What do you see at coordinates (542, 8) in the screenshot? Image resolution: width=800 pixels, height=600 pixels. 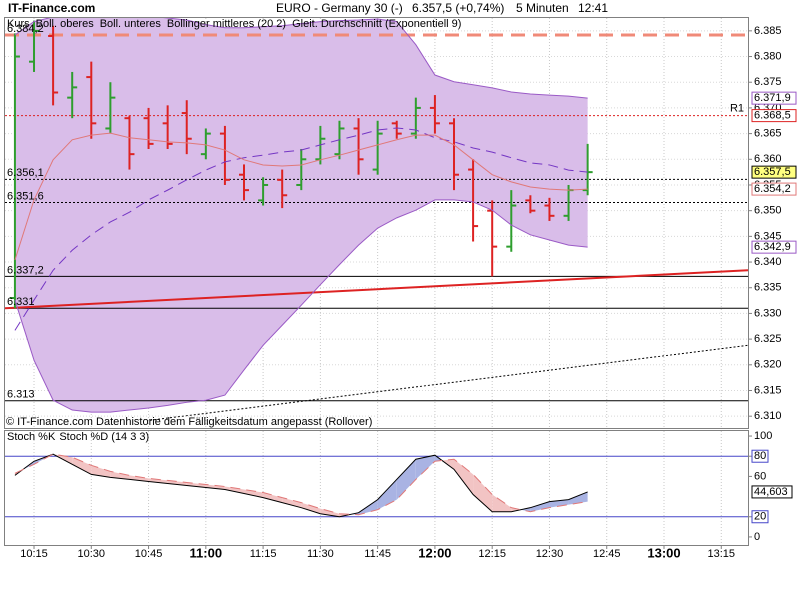 I see `interval: 5 Minuten` at bounding box center [542, 8].